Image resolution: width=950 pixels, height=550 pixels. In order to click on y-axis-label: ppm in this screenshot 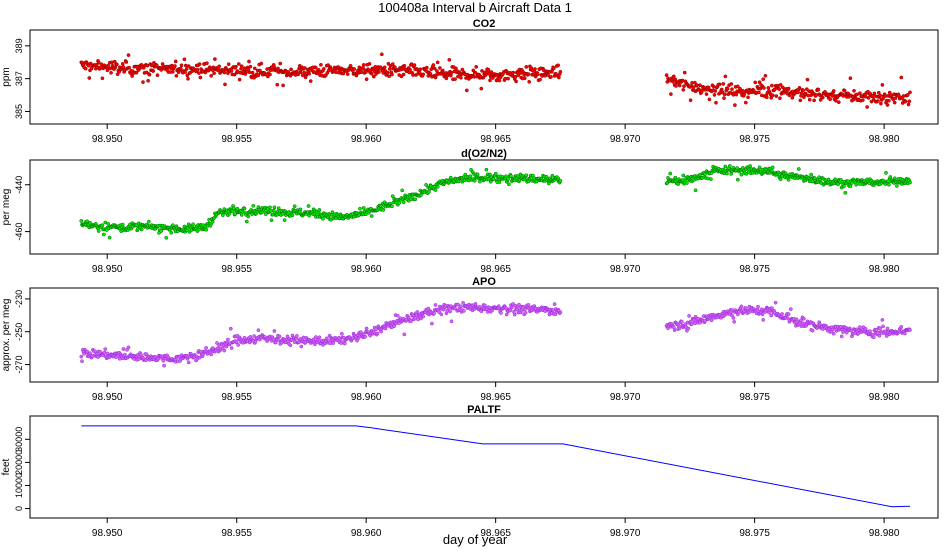, I will do `click(6, 76)`.